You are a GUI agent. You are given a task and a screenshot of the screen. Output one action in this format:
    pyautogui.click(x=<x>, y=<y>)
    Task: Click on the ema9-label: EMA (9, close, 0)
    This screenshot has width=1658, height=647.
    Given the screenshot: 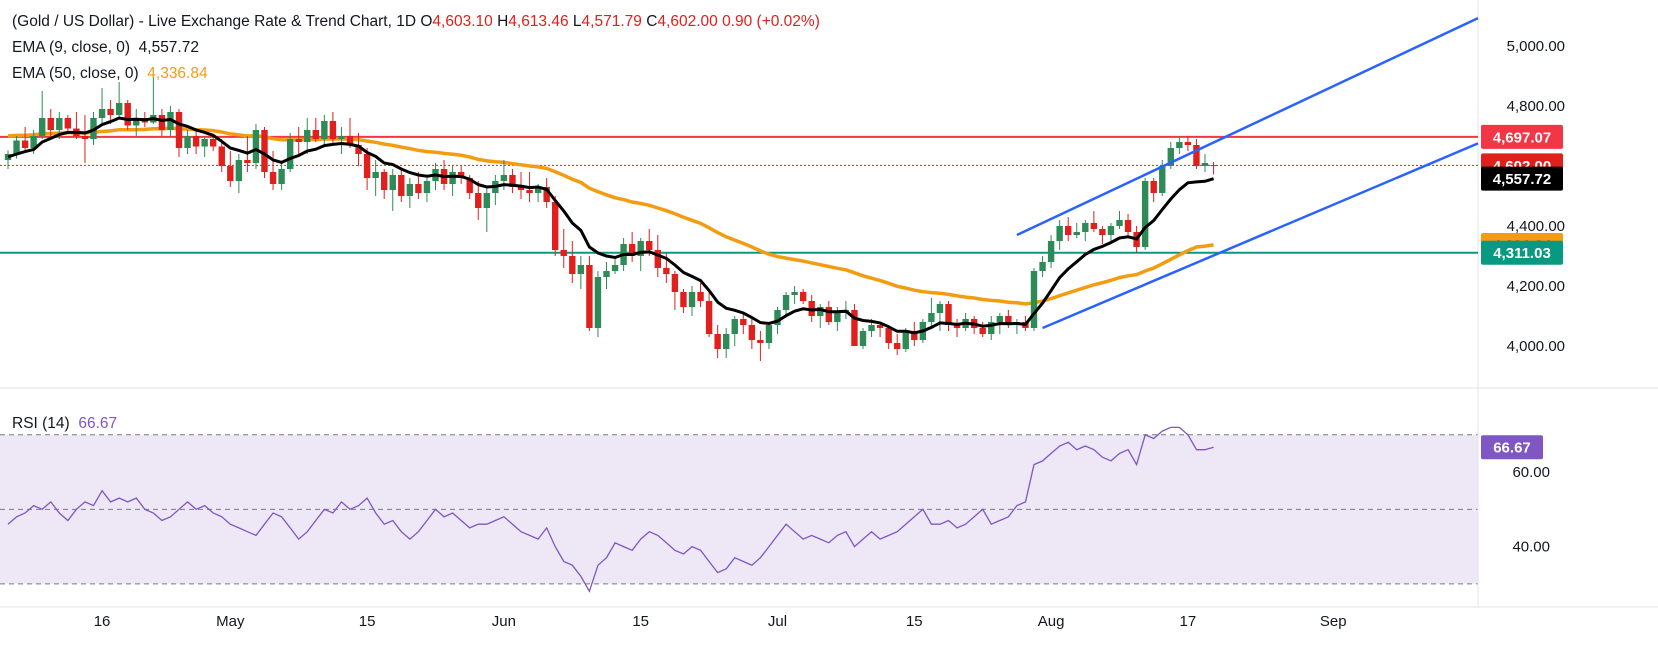 What is the action you would take?
    pyautogui.click(x=71, y=47)
    